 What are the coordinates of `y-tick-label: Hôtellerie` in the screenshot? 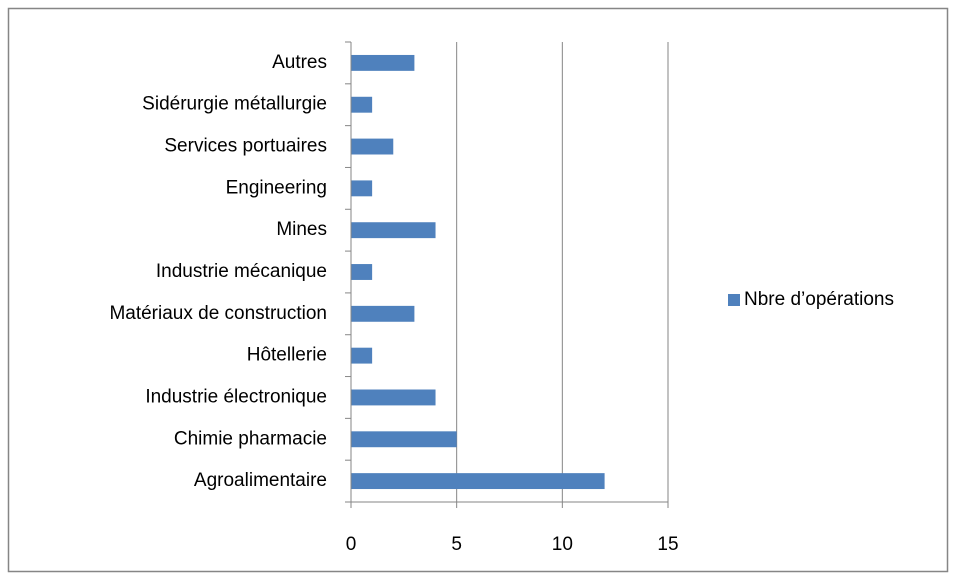 It's located at (287, 355).